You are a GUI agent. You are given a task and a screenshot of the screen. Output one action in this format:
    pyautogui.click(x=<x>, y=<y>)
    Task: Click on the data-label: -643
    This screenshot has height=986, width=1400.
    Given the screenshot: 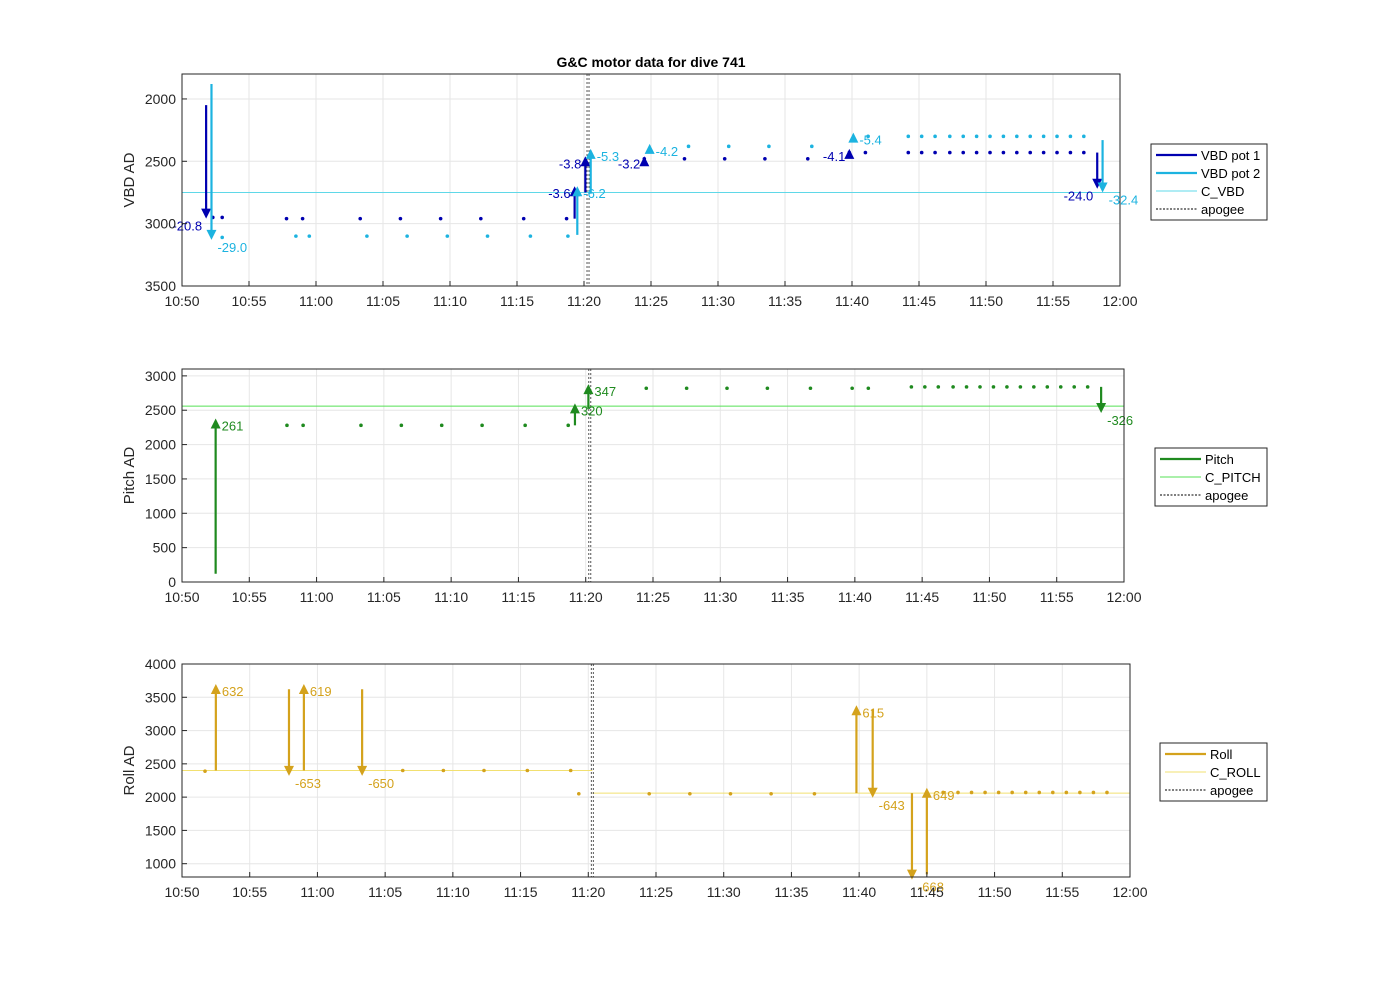 What is the action you would take?
    pyautogui.click(x=892, y=805)
    